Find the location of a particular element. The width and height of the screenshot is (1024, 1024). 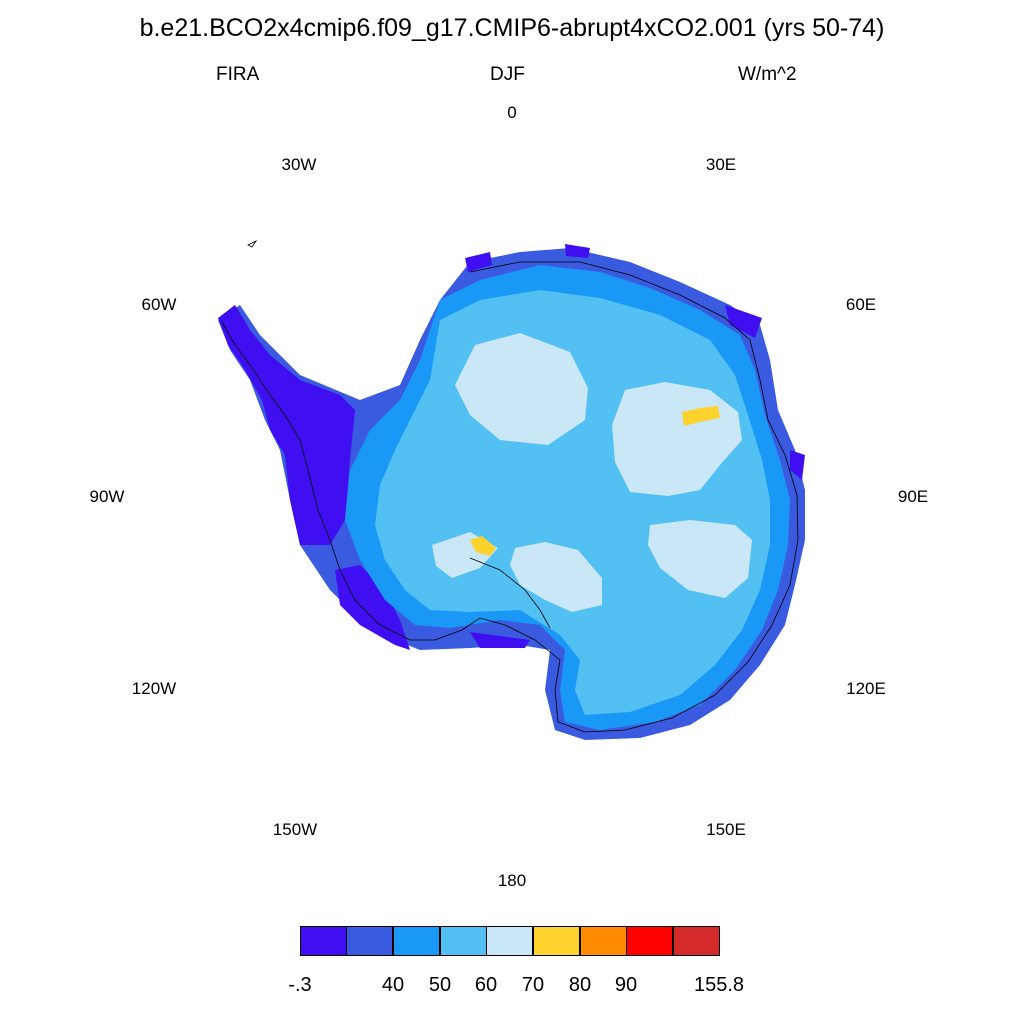

variable-label: FIRA is located at coordinates (238, 74).